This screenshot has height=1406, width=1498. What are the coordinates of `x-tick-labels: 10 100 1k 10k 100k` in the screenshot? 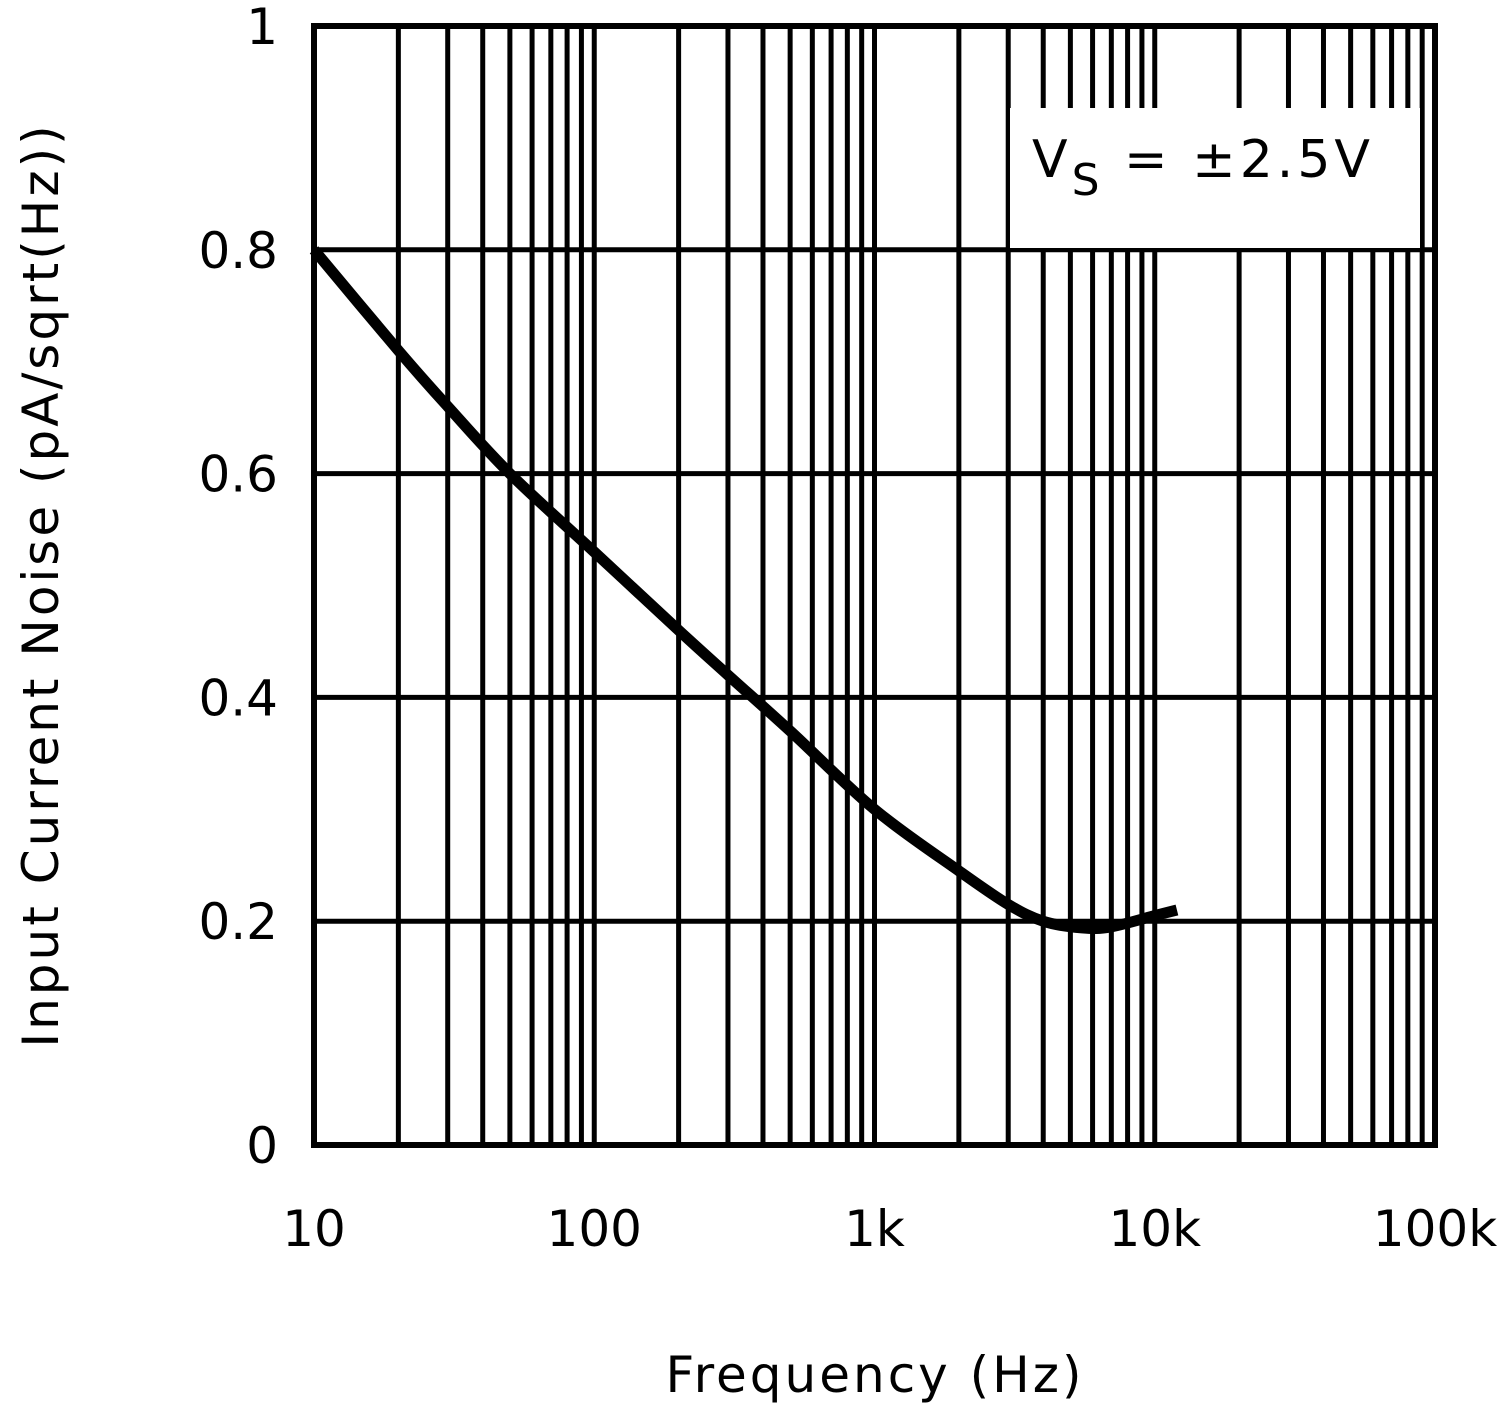 It's located at (889, 1229).